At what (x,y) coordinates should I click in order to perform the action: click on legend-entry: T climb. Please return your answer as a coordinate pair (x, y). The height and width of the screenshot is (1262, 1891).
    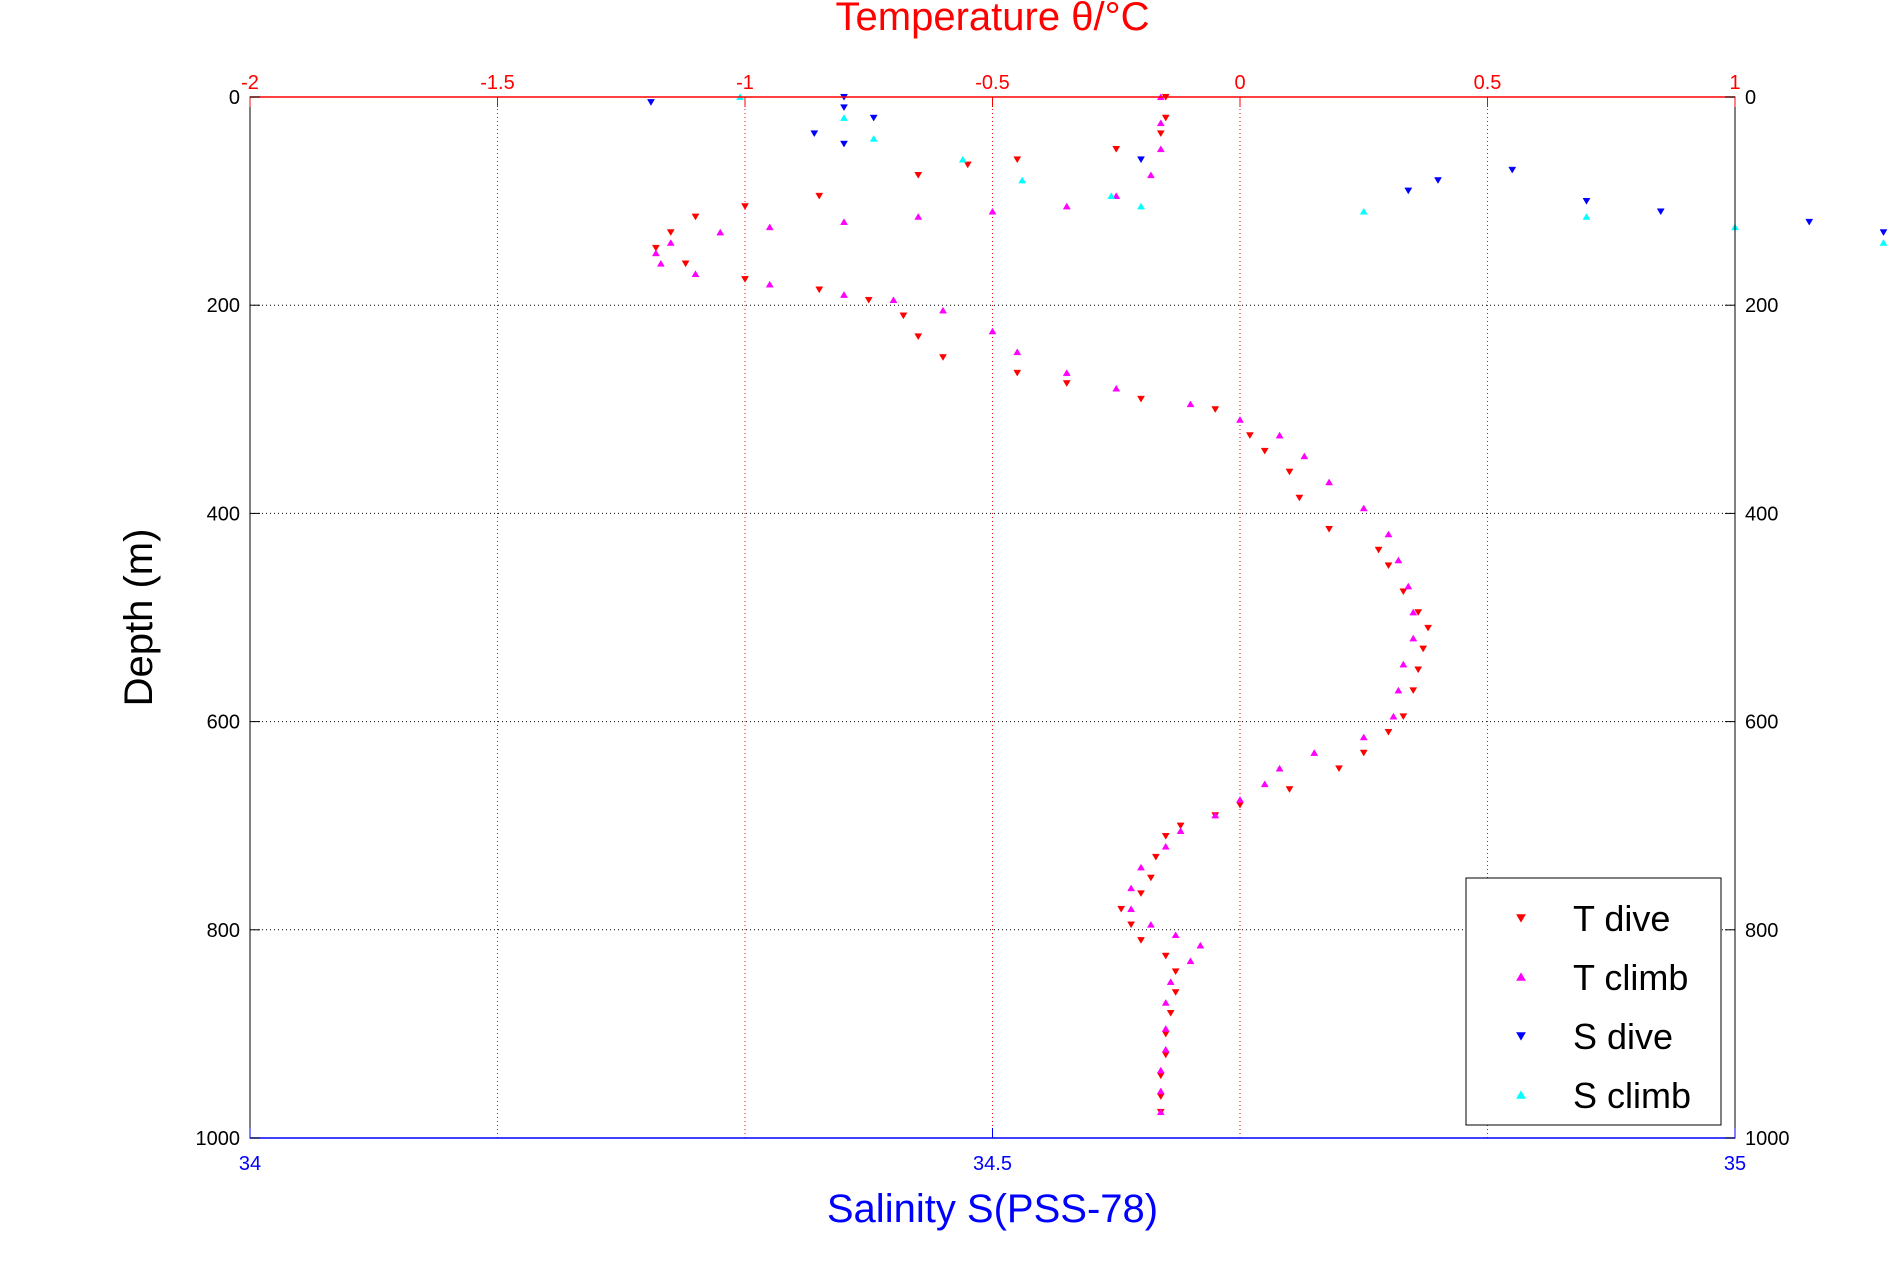
    Looking at the image, I should click on (1602, 977).